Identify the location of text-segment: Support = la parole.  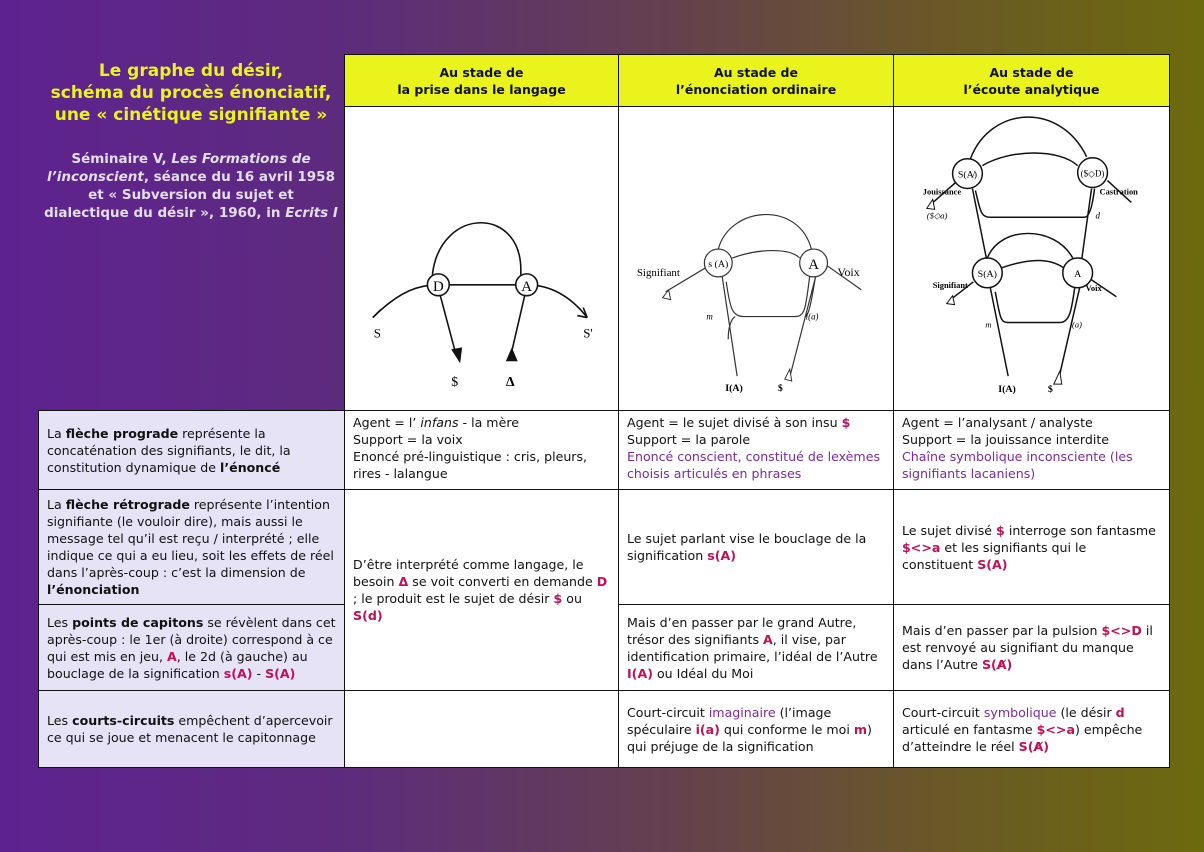
(689, 439).